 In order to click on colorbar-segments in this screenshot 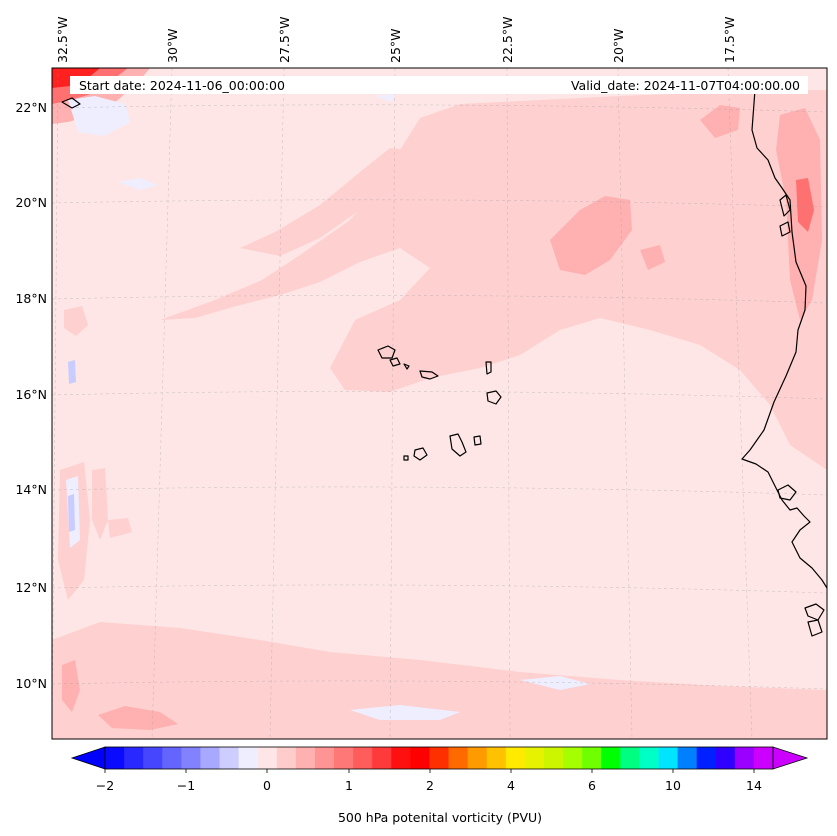, I will do `click(439, 758)`.